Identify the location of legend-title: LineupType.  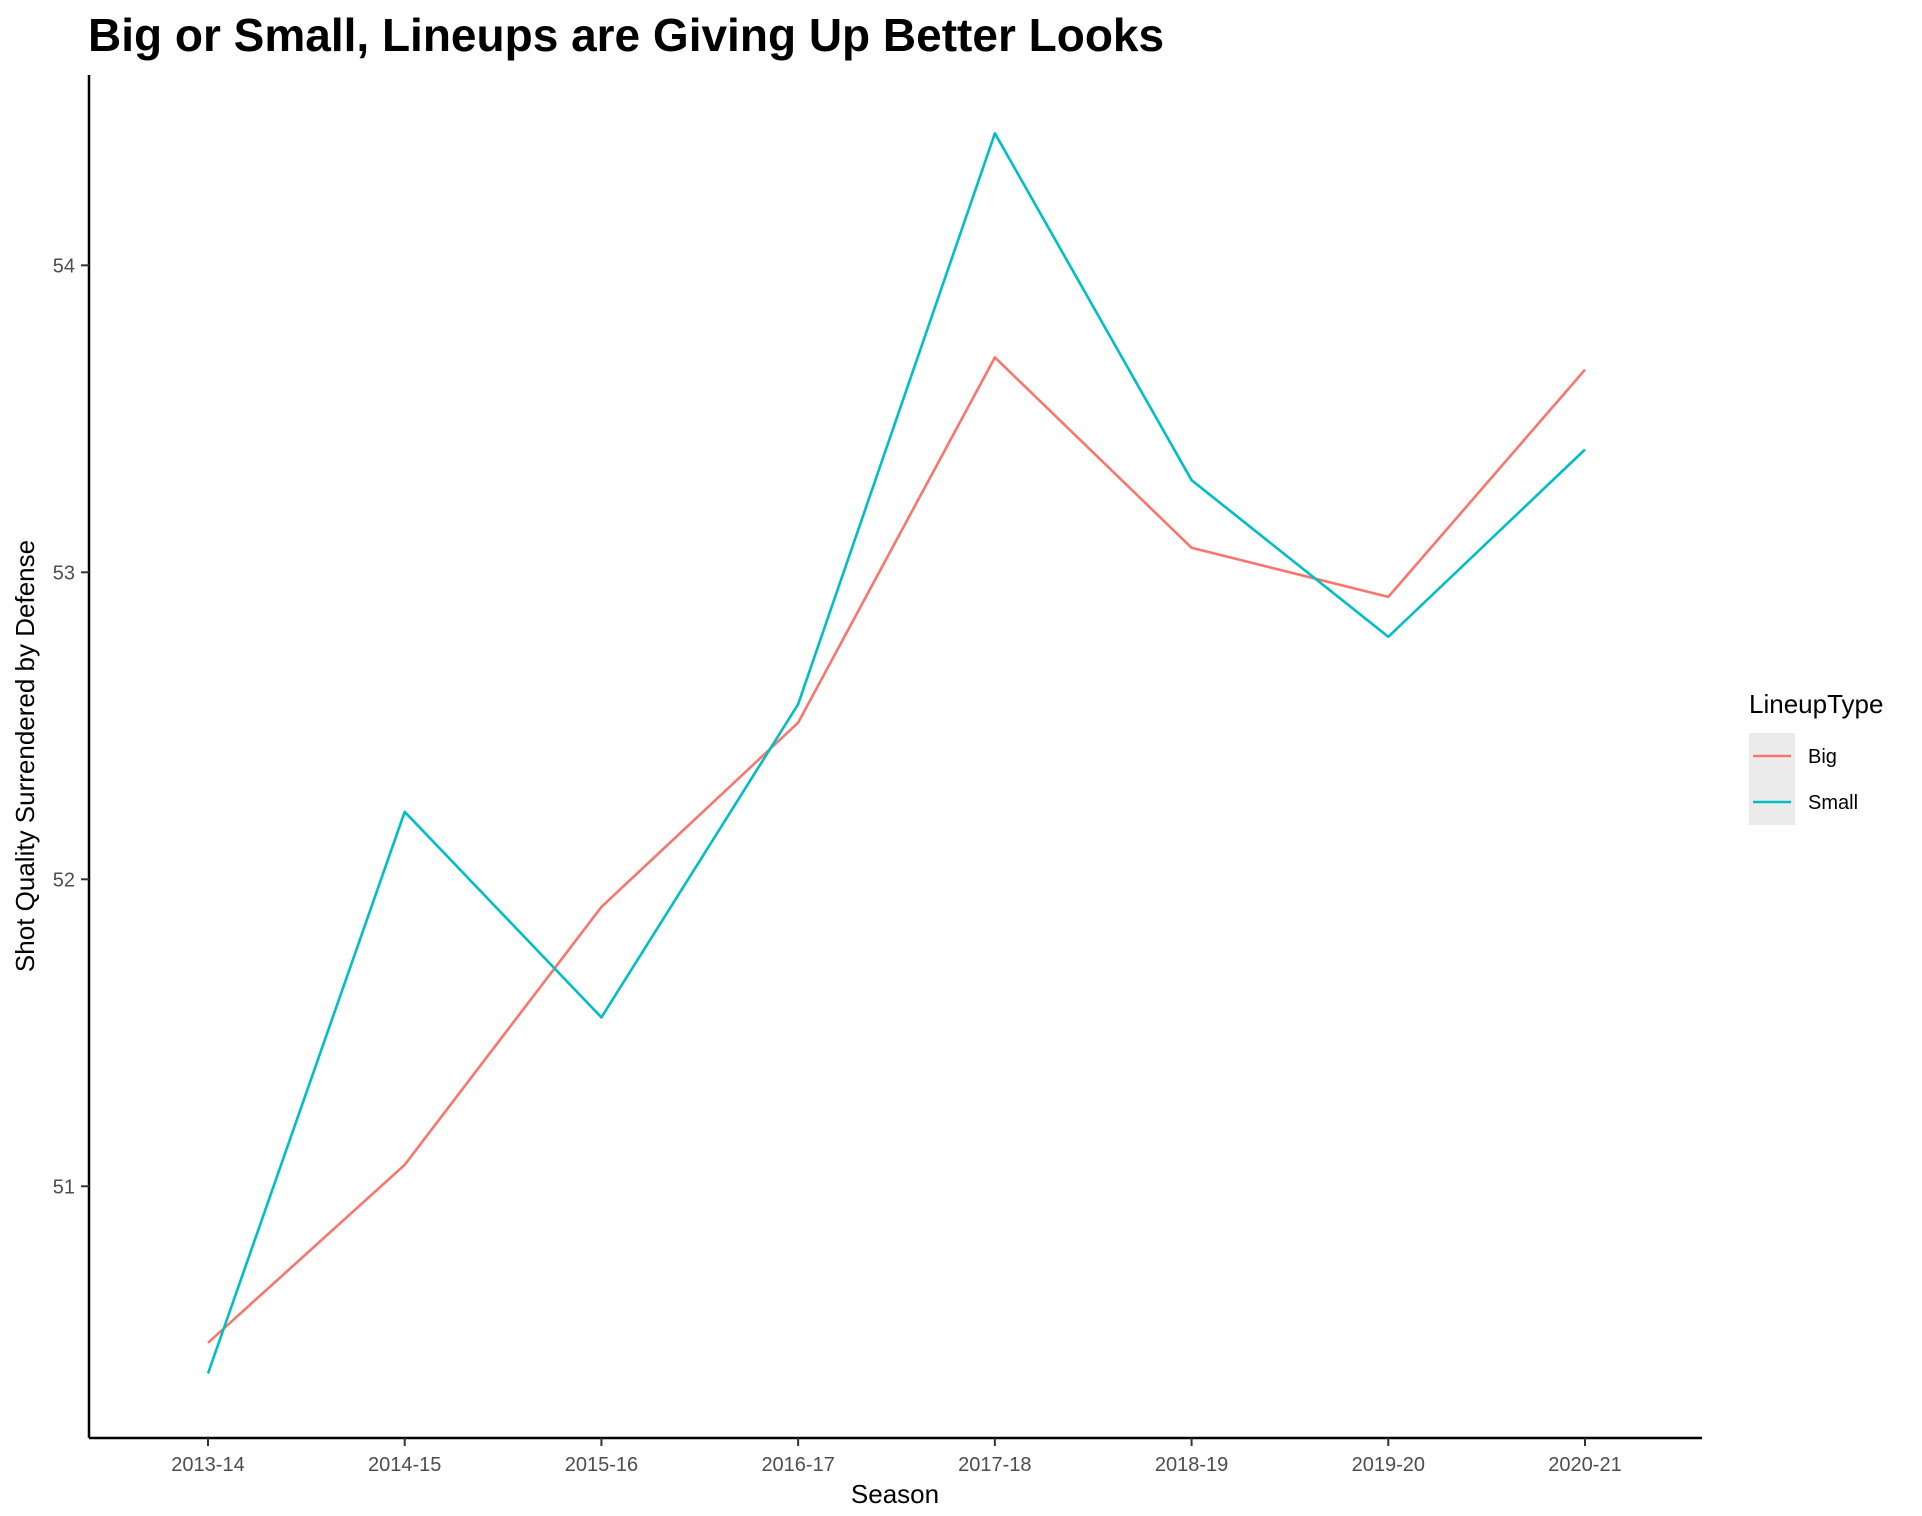
(1816, 704).